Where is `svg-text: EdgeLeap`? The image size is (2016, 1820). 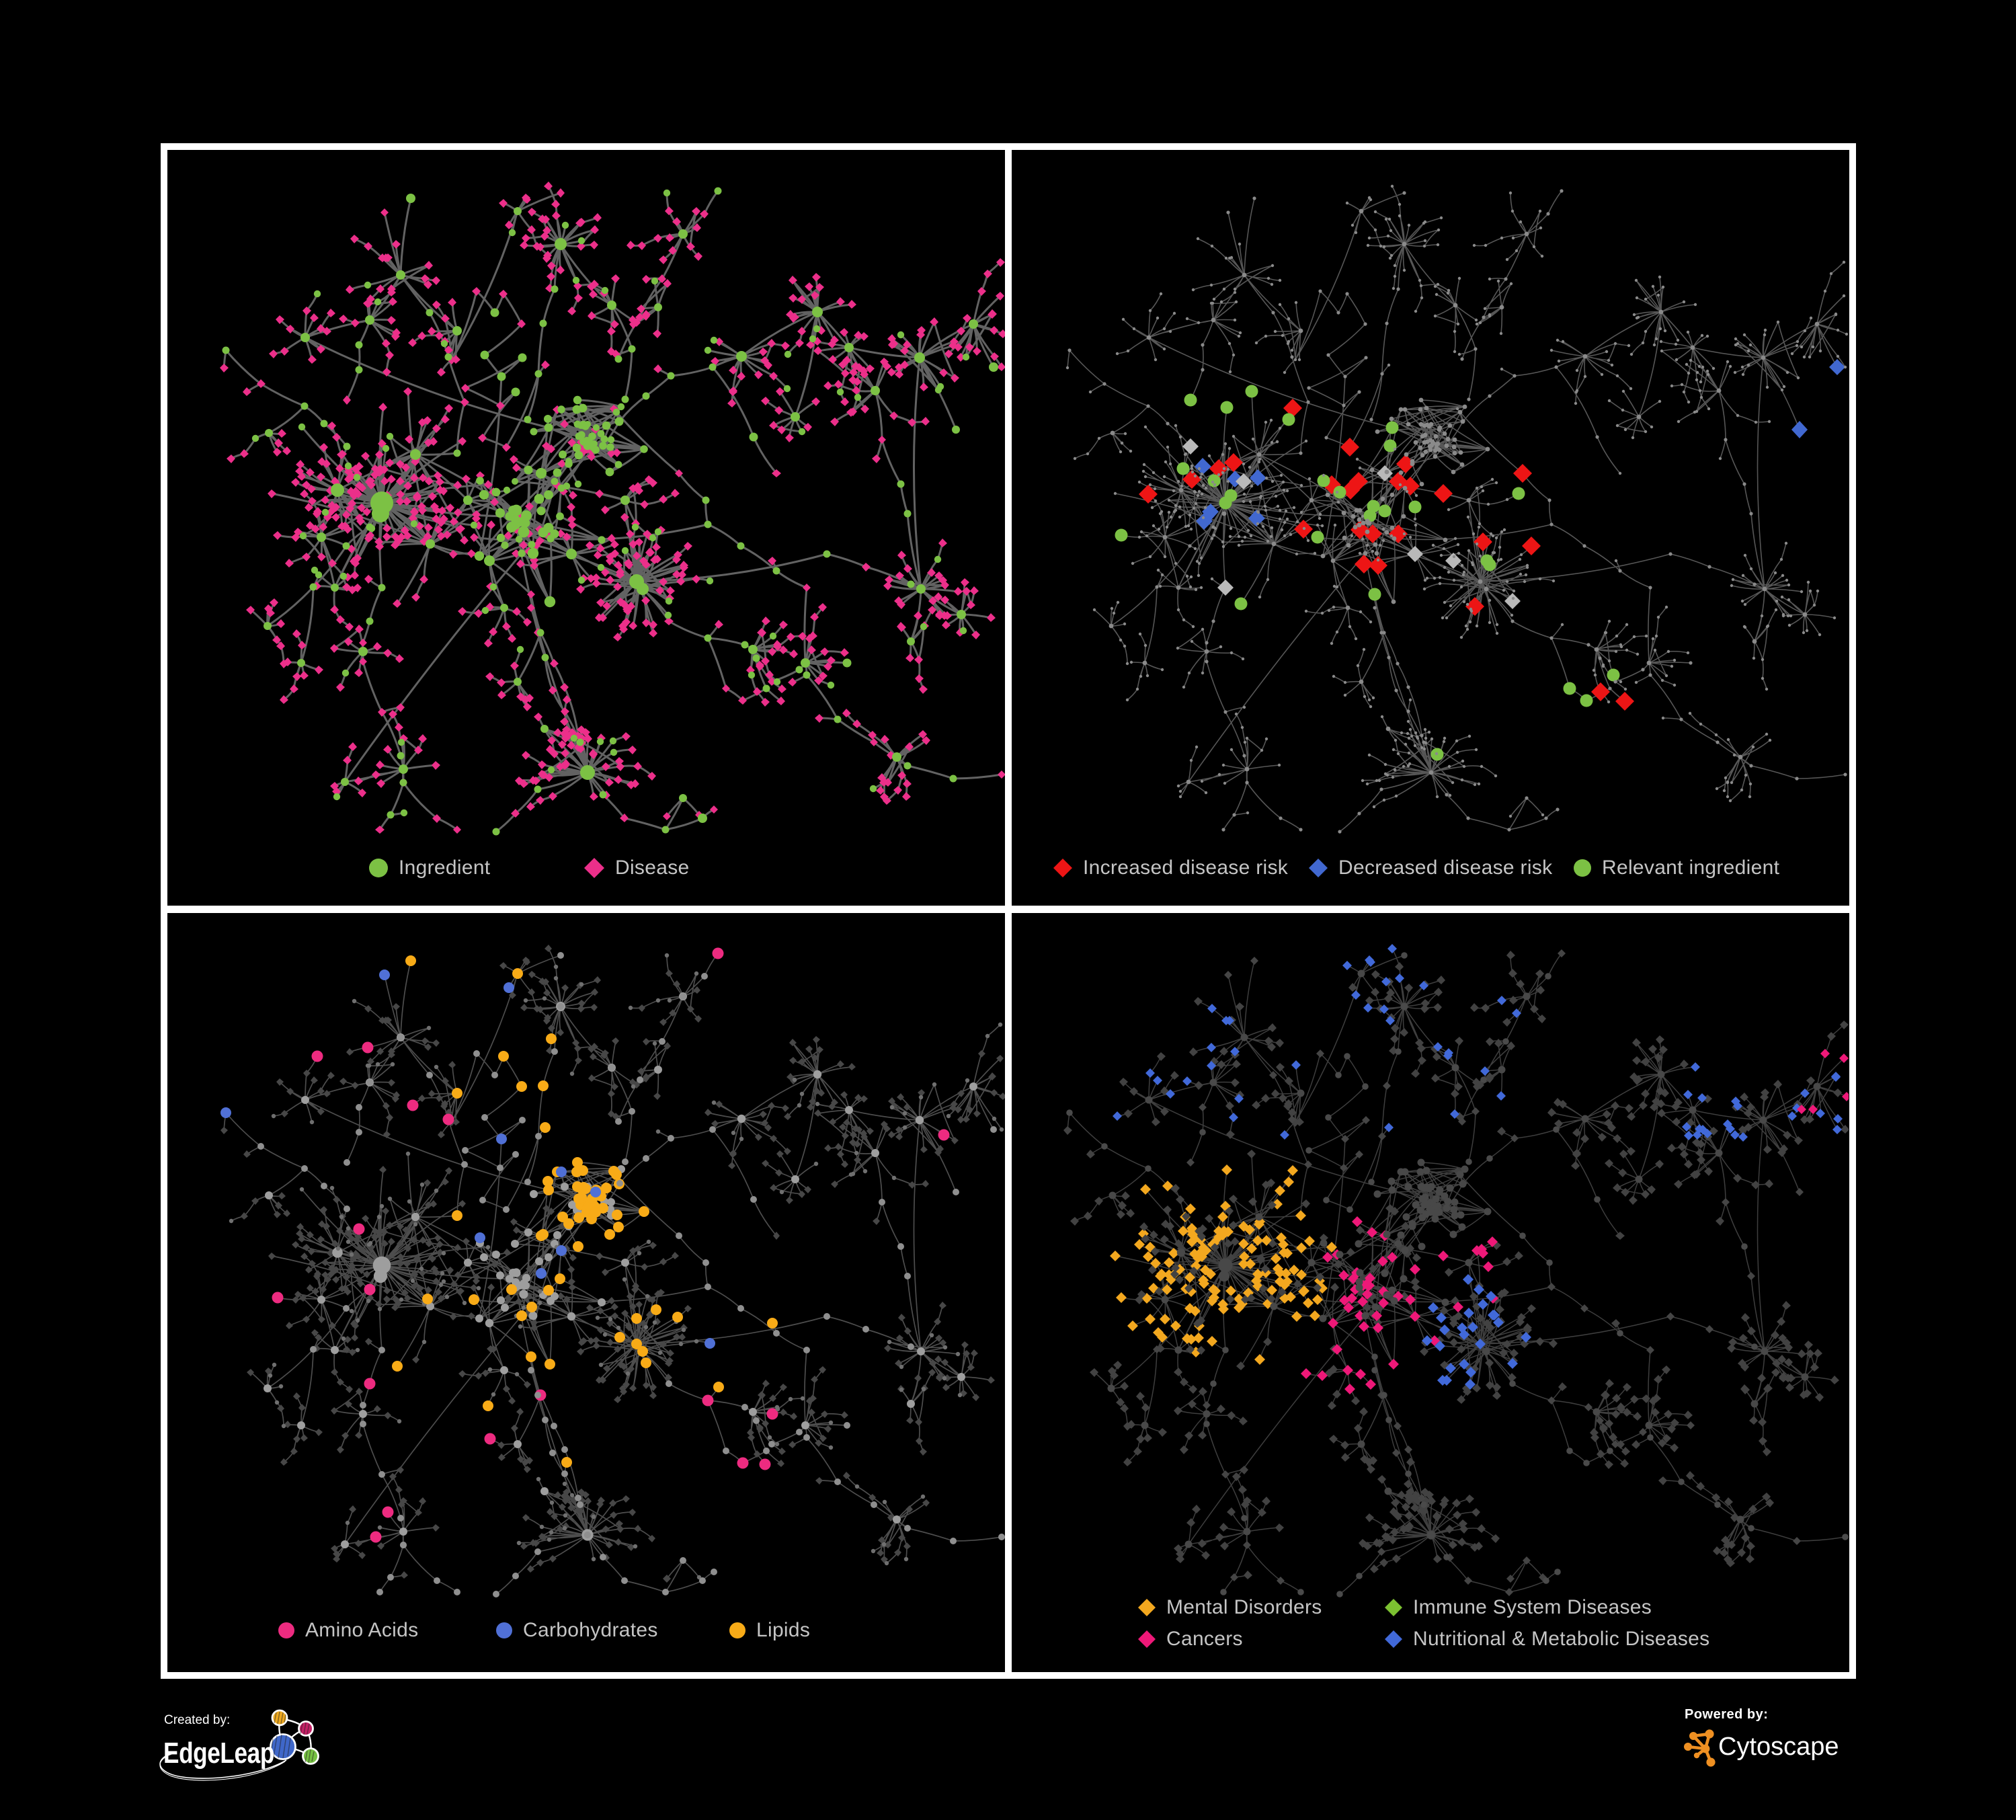 svg-text: EdgeLeap is located at coordinates (218, 1753).